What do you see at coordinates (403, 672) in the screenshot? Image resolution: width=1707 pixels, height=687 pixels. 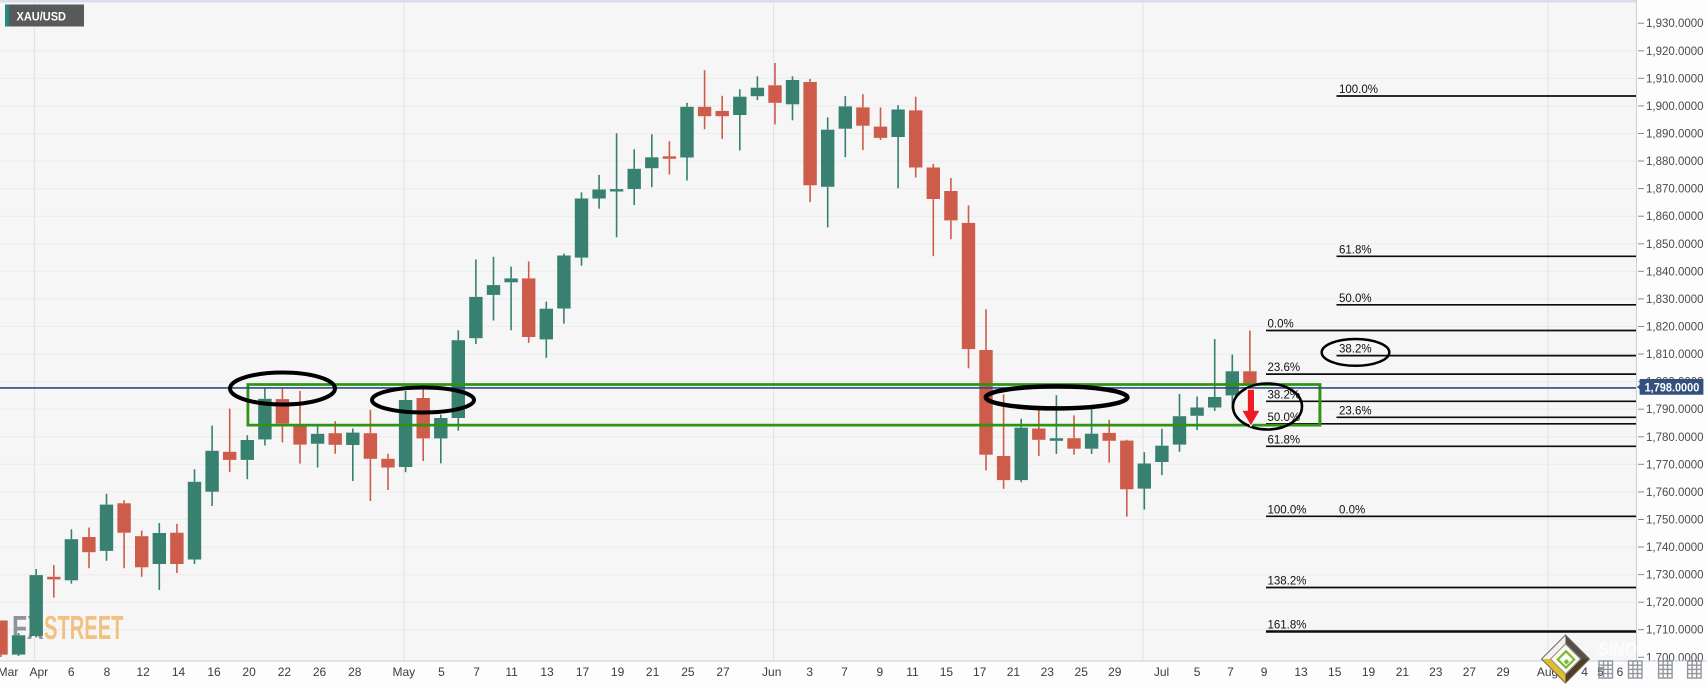 I see `svg-text: May` at bounding box center [403, 672].